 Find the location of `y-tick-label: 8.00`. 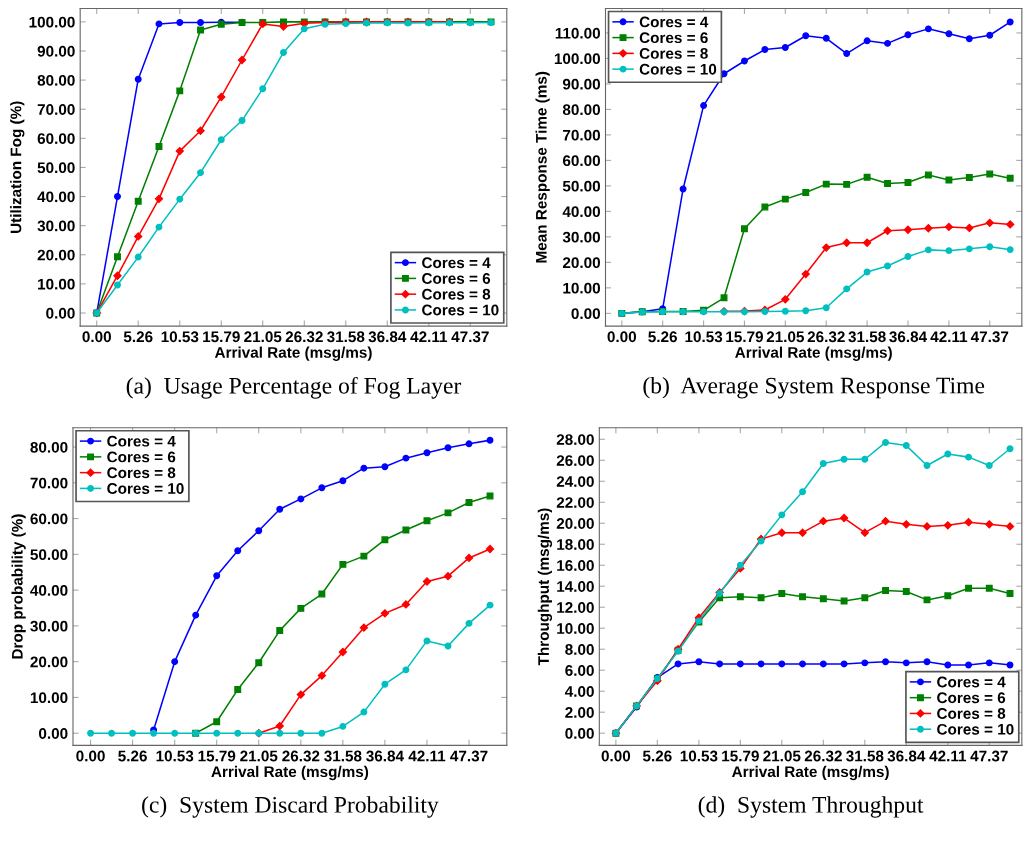

y-tick-label: 8.00 is located at coordinates (579, 649).